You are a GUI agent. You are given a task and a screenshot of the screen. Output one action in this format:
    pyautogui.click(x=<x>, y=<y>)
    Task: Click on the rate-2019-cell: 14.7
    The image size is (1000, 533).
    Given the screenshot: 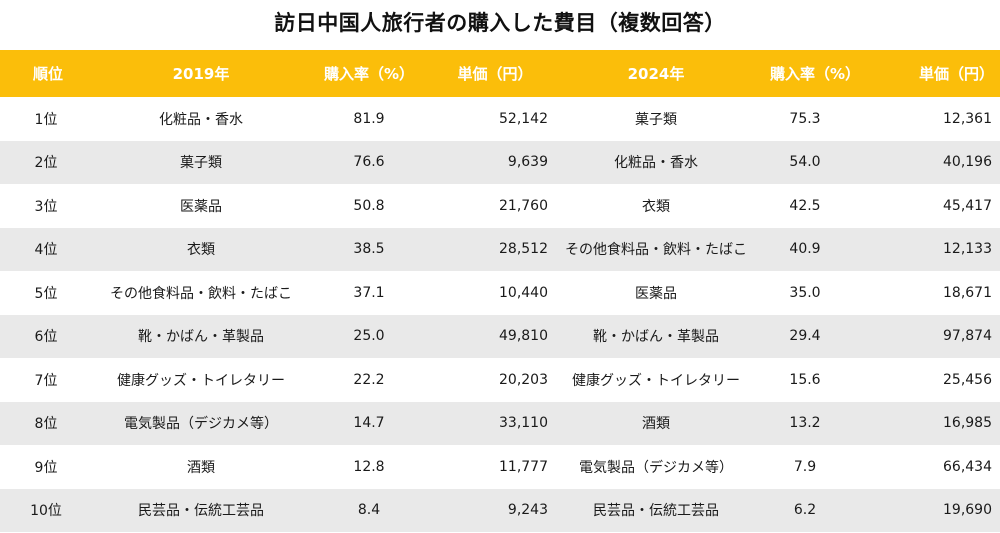 What is the action you would take?
    pyautogui.click(x=369, y=423)
    